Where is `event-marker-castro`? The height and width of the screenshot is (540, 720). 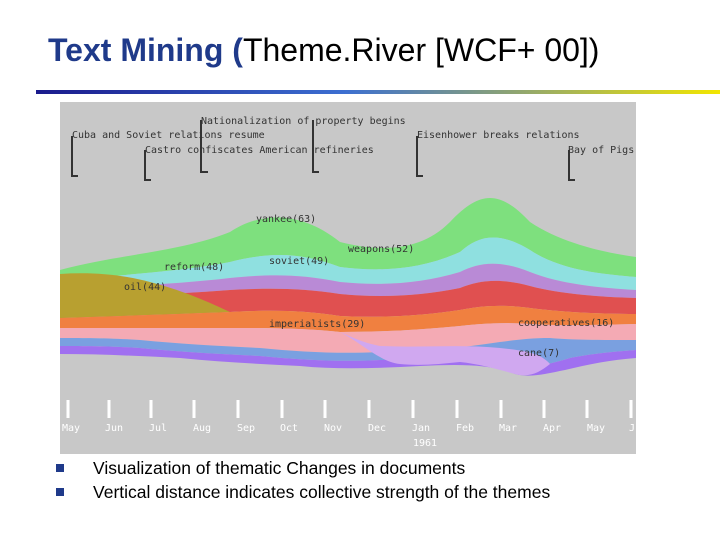
event-marker-castro is located at coordinates (147, 165).